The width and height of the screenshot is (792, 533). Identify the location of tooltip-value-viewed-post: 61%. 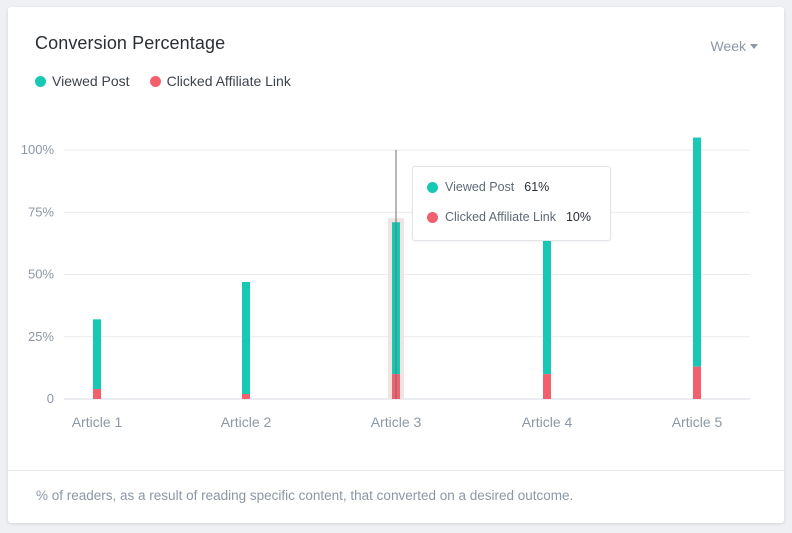
(537, 187).